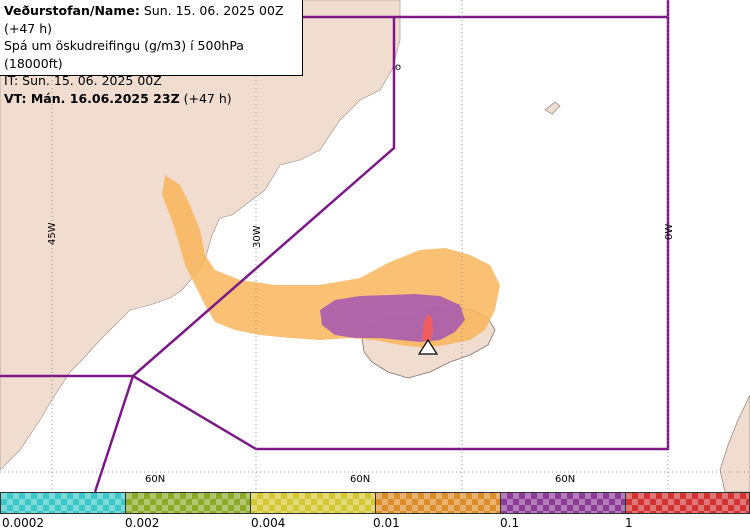 The width and height of the screenshot is (750, 532). Describe the element at coordinates (142, 523) in the screenshot. I see `legend-tick-1: 0.002` at that location.